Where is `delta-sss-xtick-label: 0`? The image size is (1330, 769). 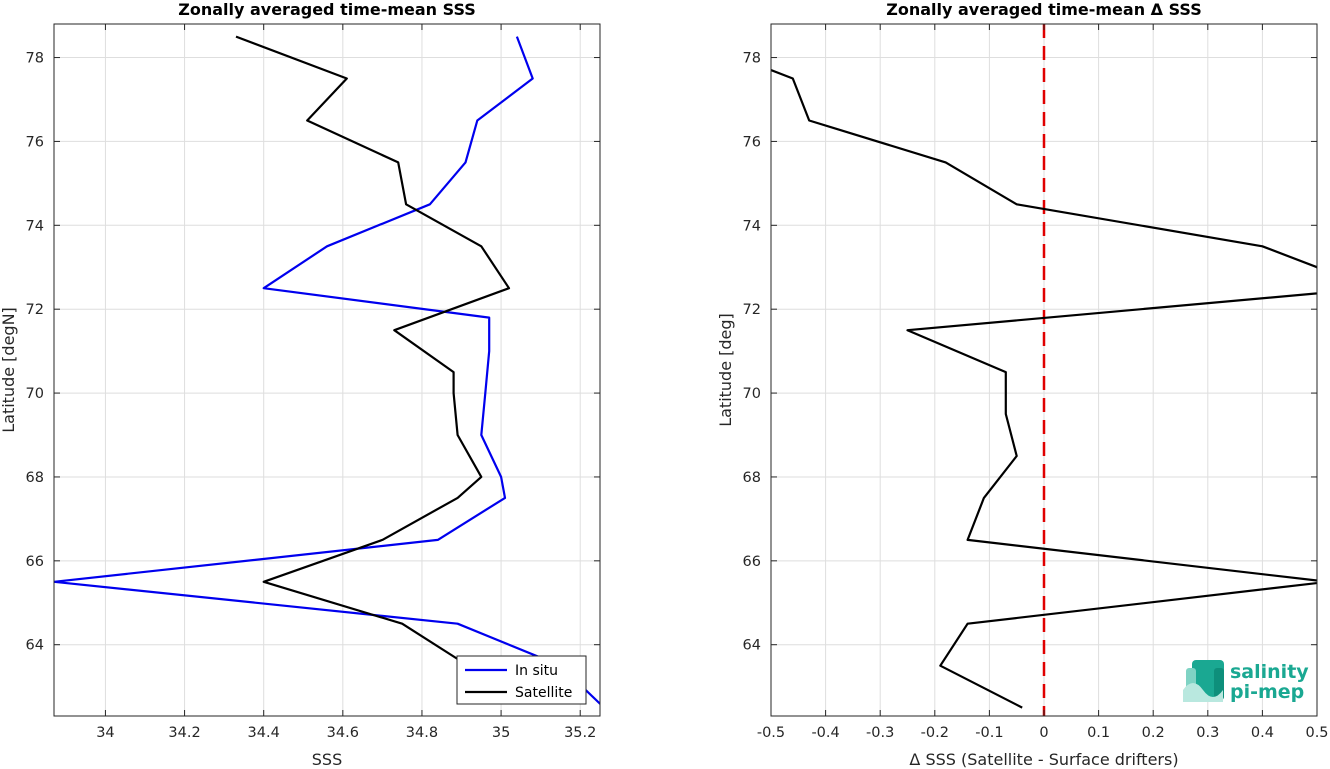
delta-sss-xtick-label: 0 is located at coordinates (1043, 733).